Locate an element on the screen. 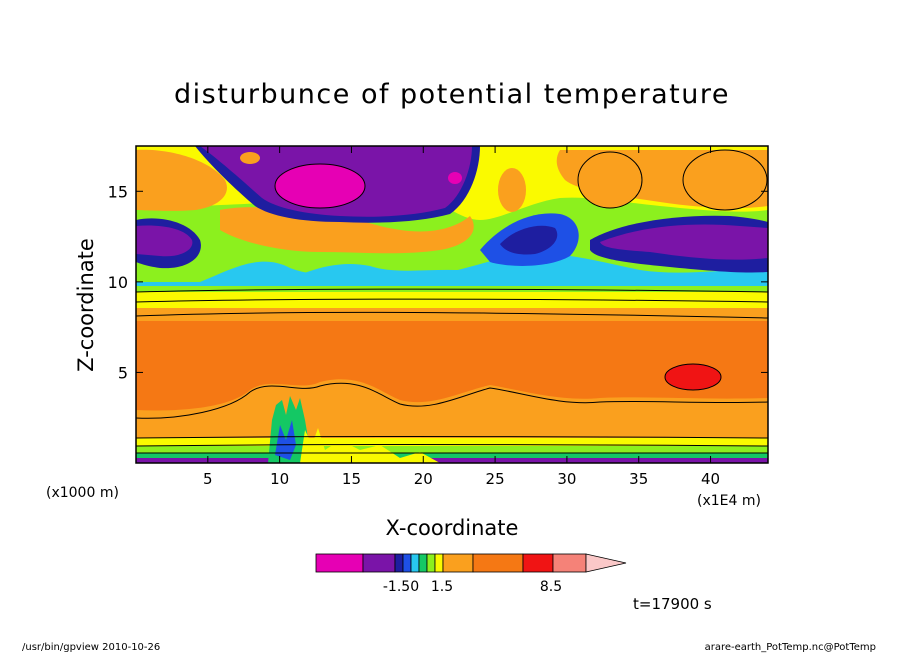 The height and width of the screenshot is (654, 904). chart-title: disturbunce of potential temperature is located at coordinates (452, 94).